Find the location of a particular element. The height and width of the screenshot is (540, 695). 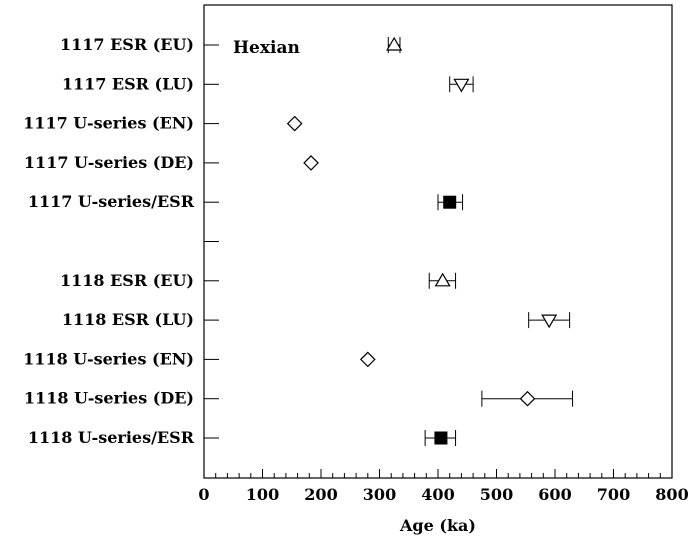

x-tick-label: 800 is located at coordinates (671, 494).